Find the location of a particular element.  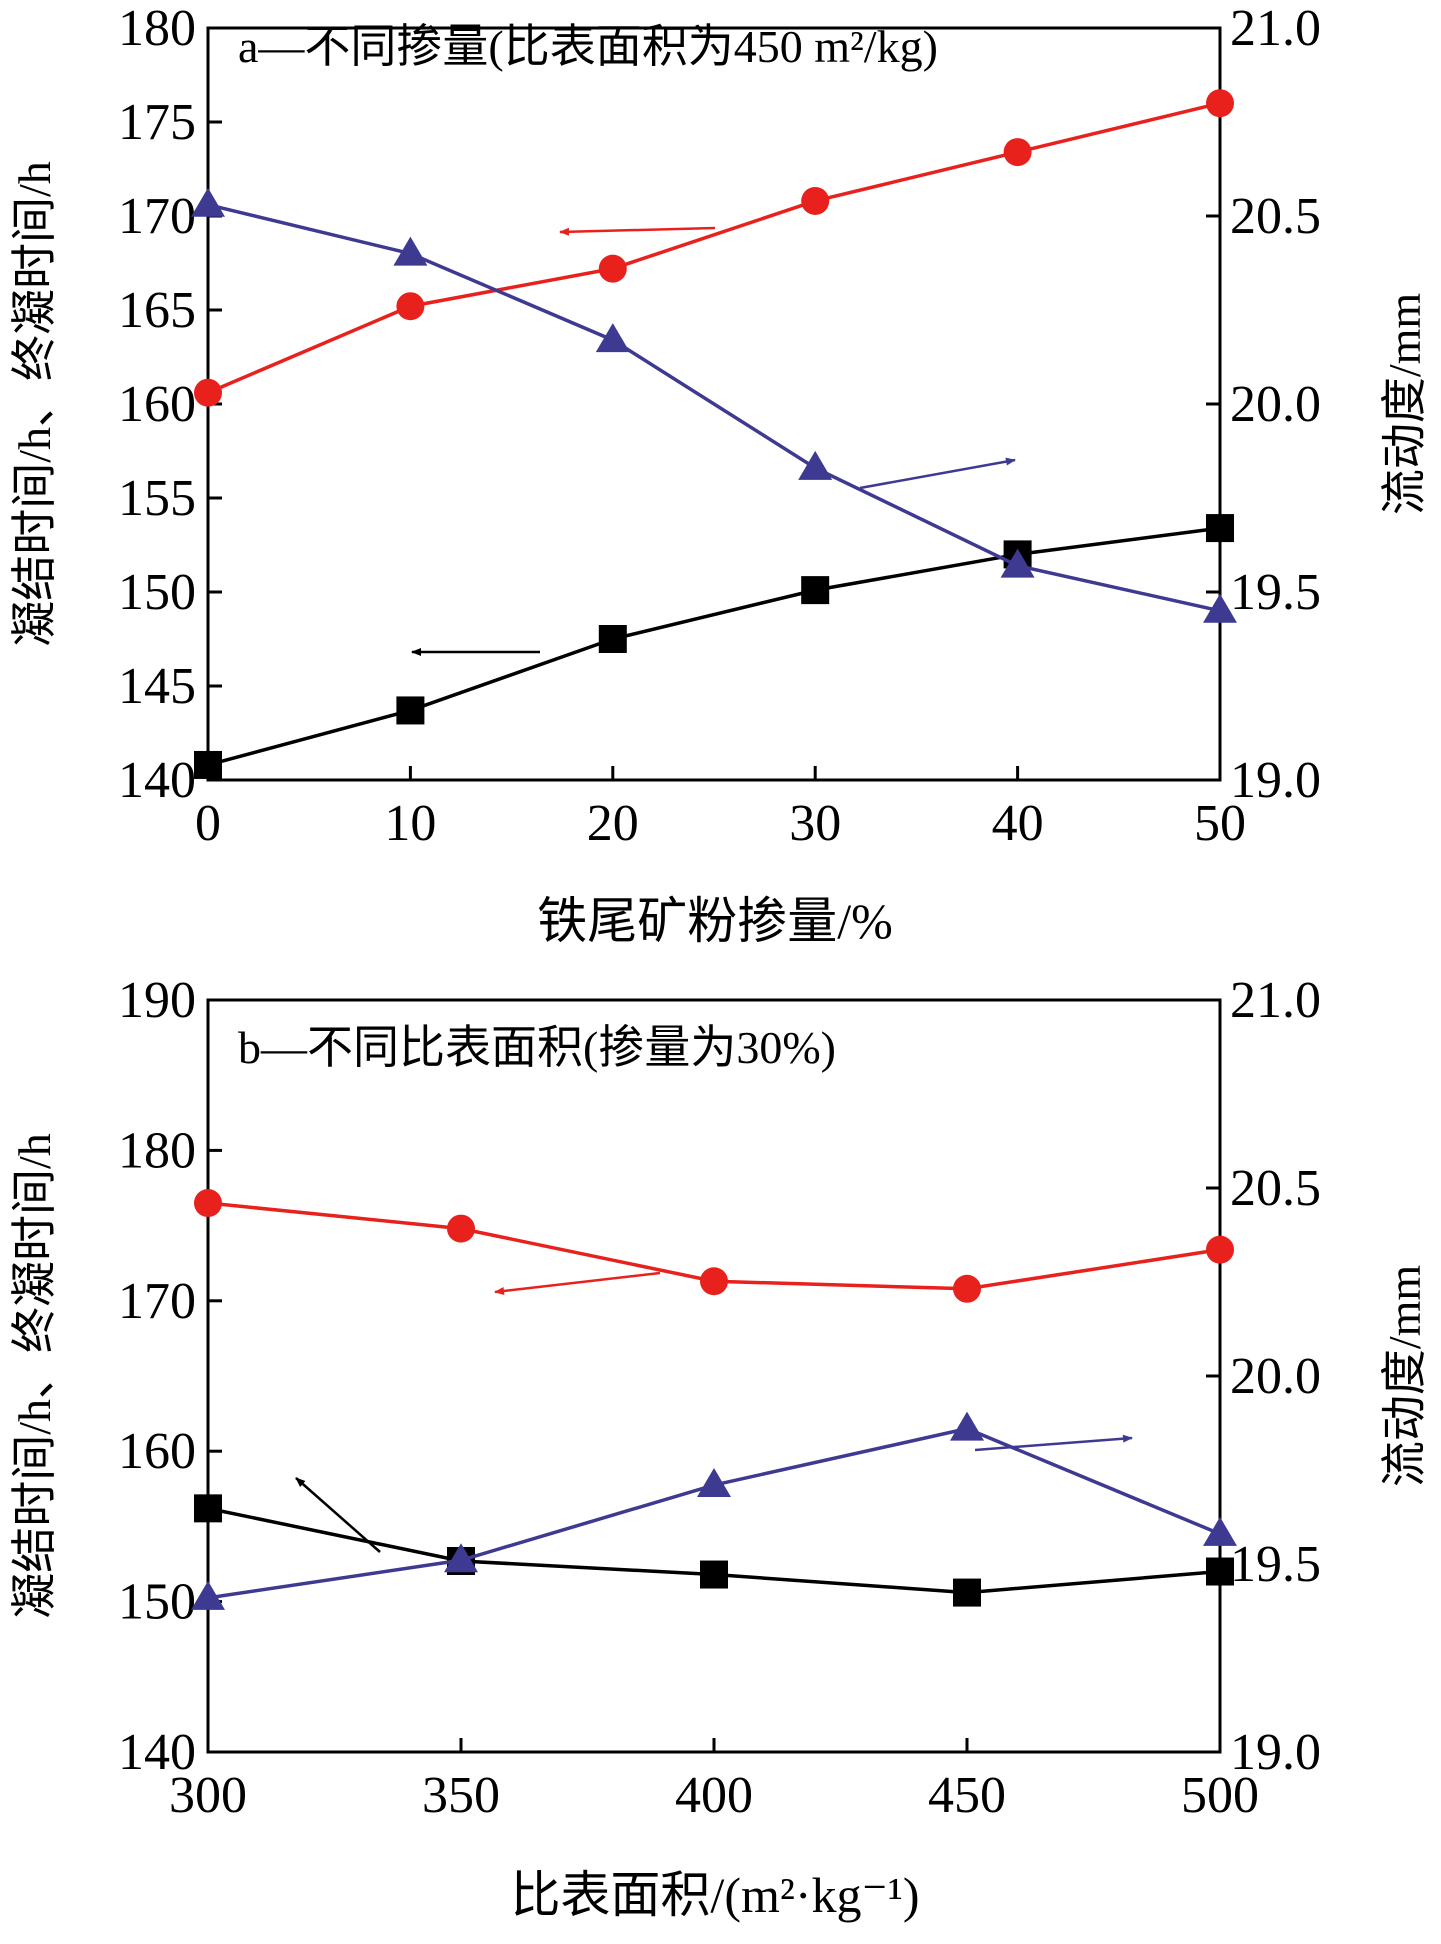

x-tick-label: 0 is located at coordinates (208, 823).